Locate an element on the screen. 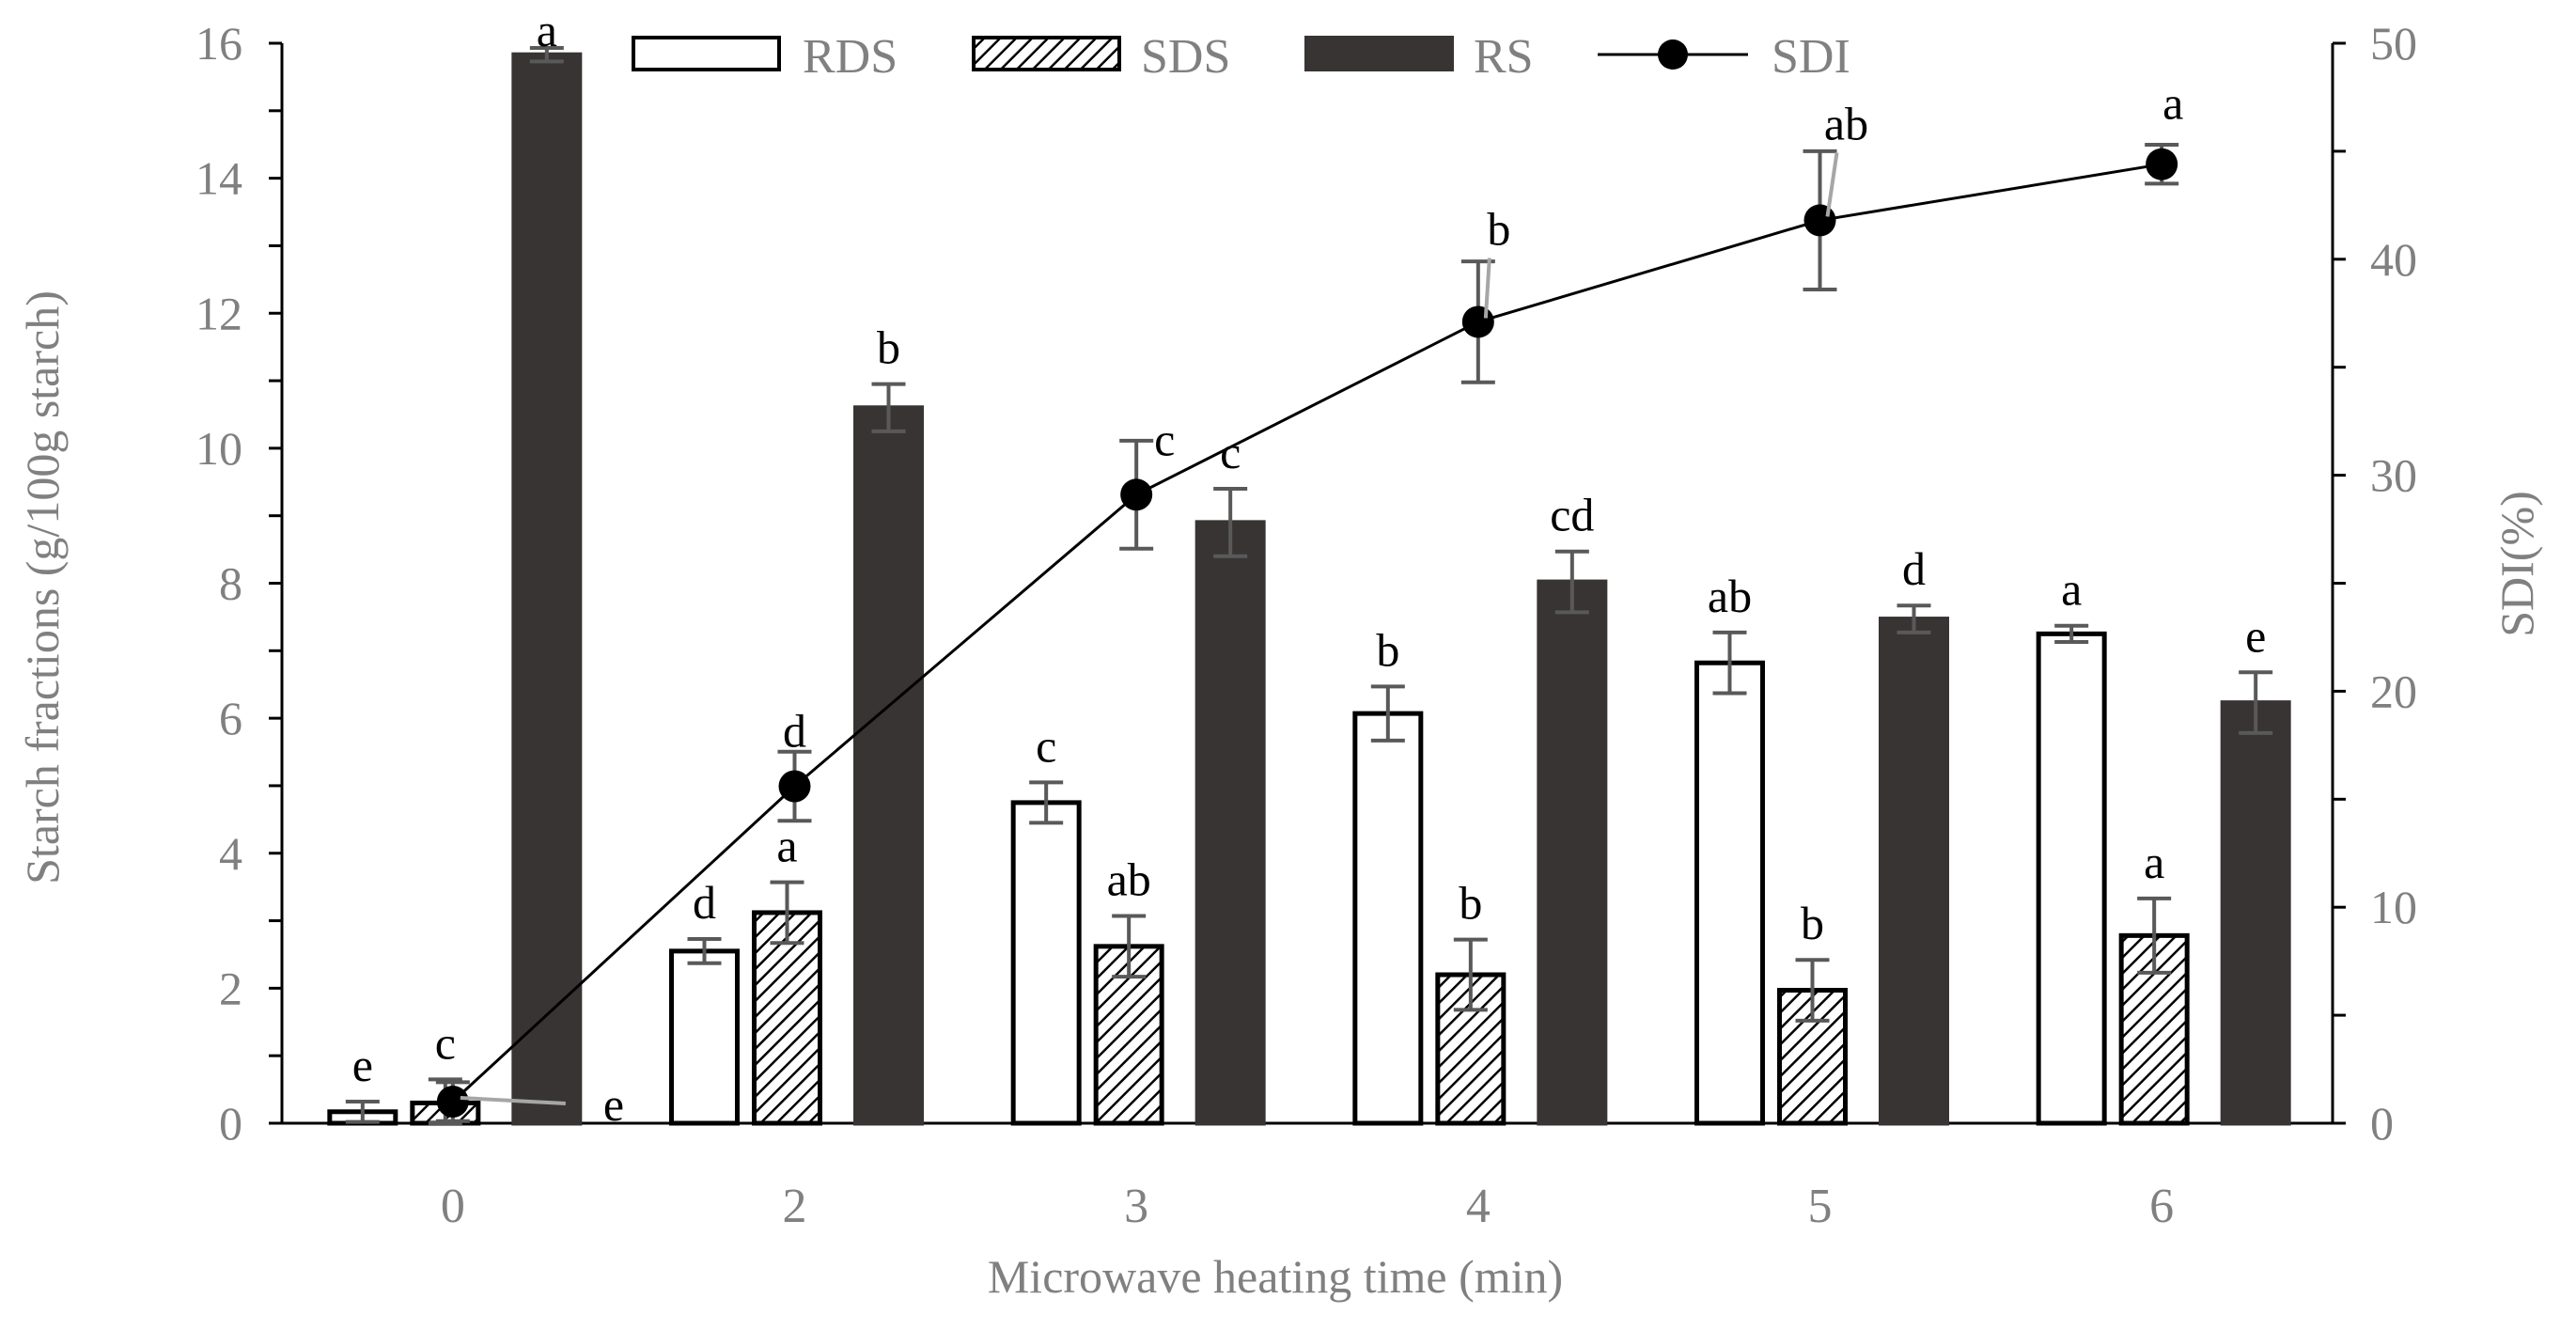 The height and width of the screenshot is (1330, 2576). y2-tick-label: 0 is located at coordinates (2382, 1123).